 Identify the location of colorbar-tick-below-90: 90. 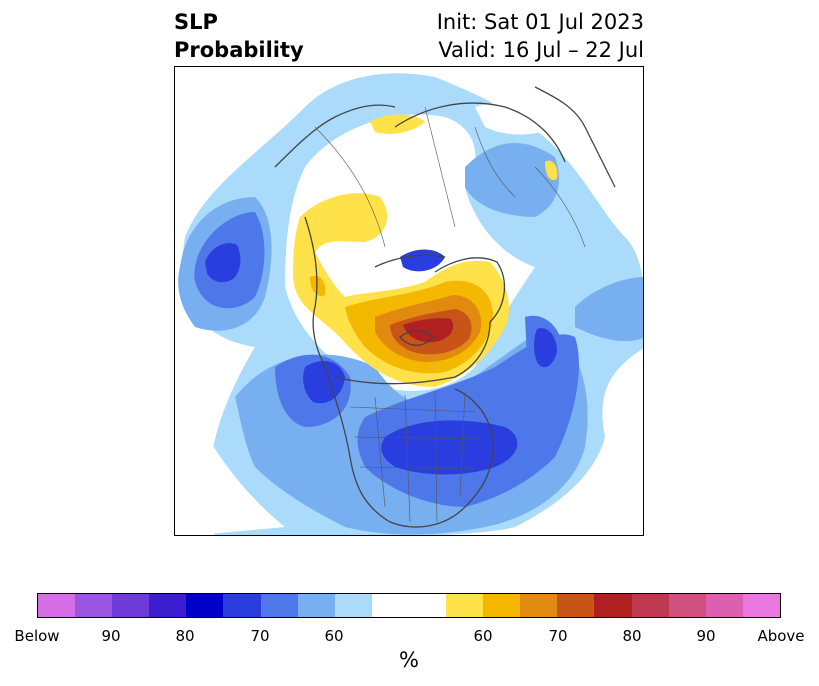
(111, 636).